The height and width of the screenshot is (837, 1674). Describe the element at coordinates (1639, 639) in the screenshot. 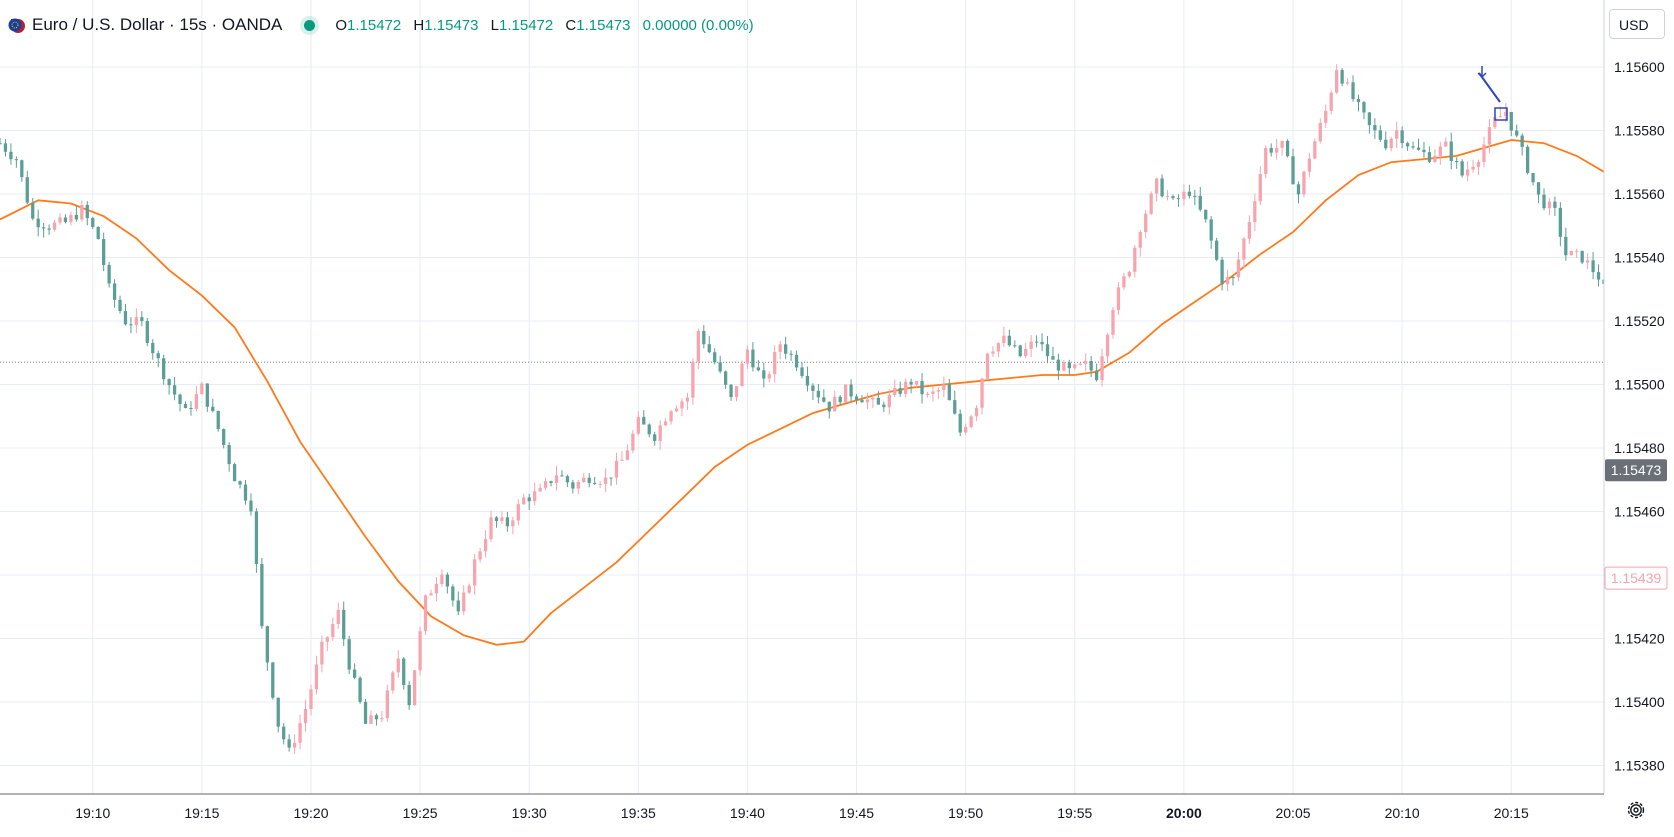

I see `price-tick-label: 1.15420` at that location.